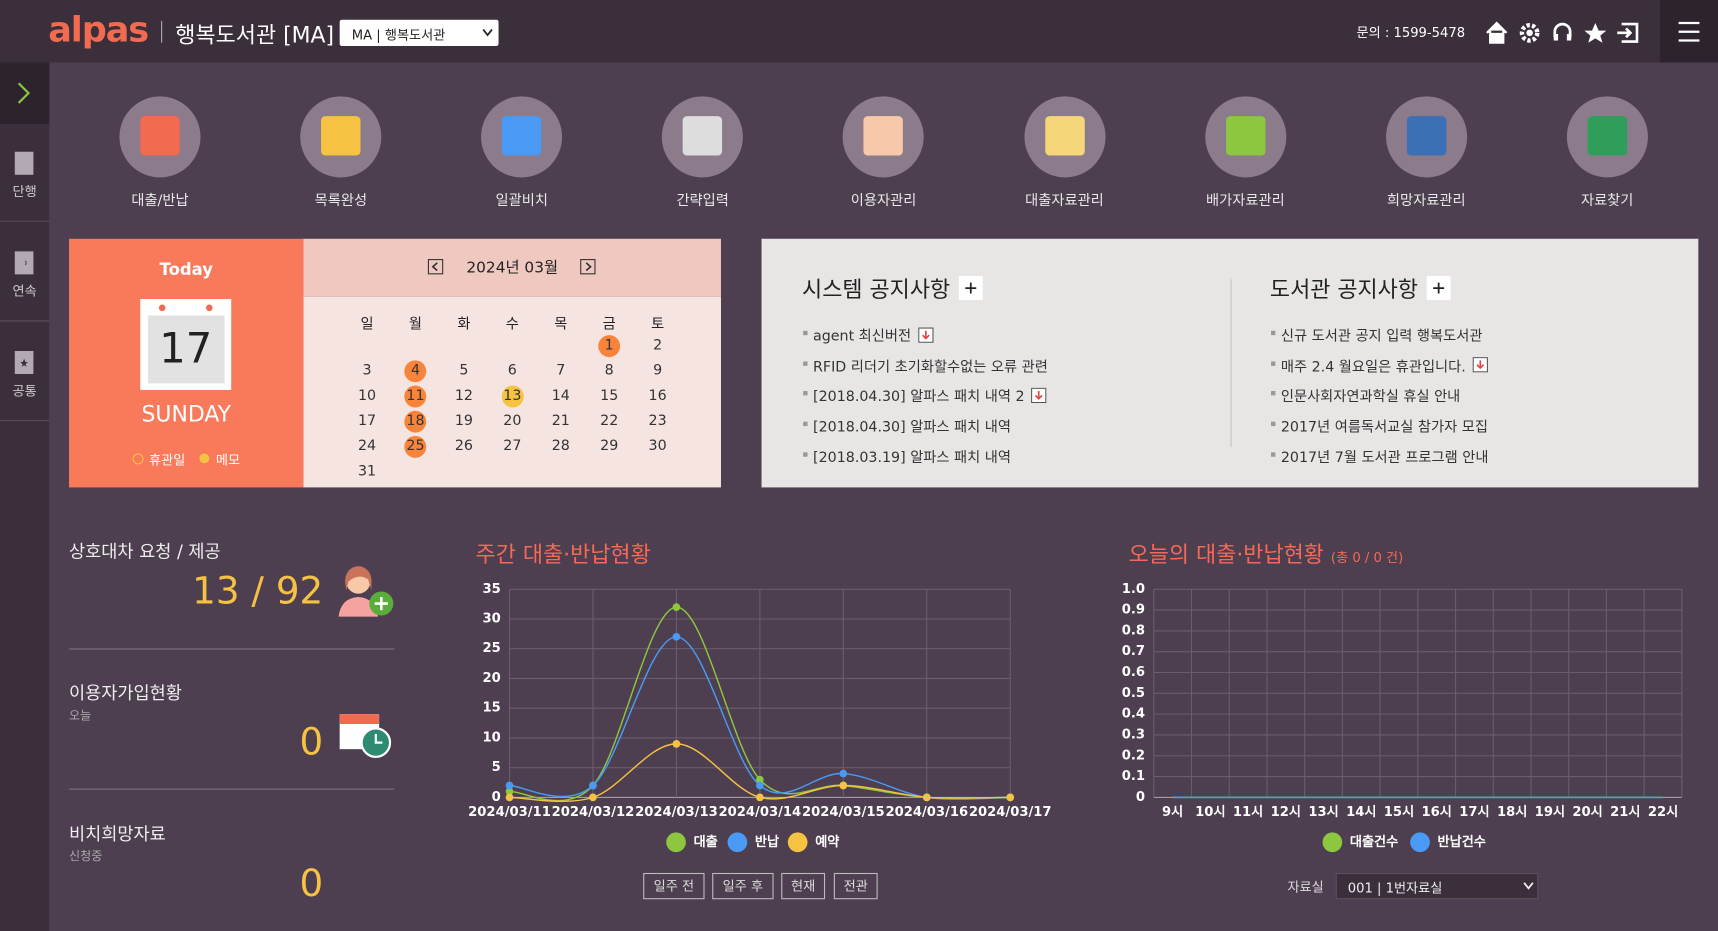 The image size is (1718, 931). Describe the element at coordinates (702, 201) in the screenshot. I see `menu-label: 간략입력` at that location.